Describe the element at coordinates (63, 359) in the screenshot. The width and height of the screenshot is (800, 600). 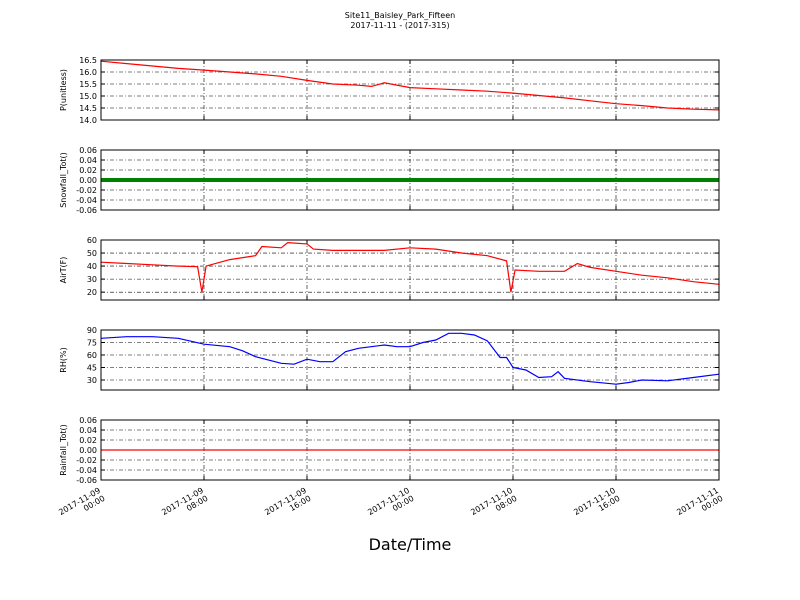
I see `y-axis-label: RH(%)` at that location.